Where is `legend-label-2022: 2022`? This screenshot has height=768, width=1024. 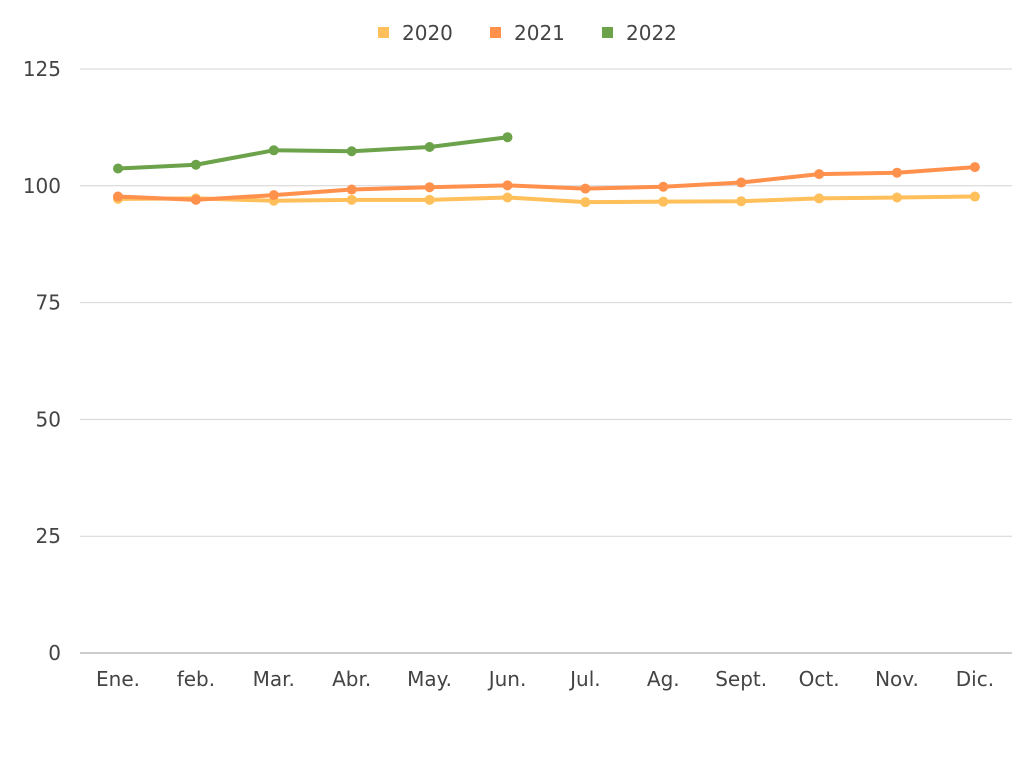 legend-label-2022: 2022 is located at coordinates (651, 33).